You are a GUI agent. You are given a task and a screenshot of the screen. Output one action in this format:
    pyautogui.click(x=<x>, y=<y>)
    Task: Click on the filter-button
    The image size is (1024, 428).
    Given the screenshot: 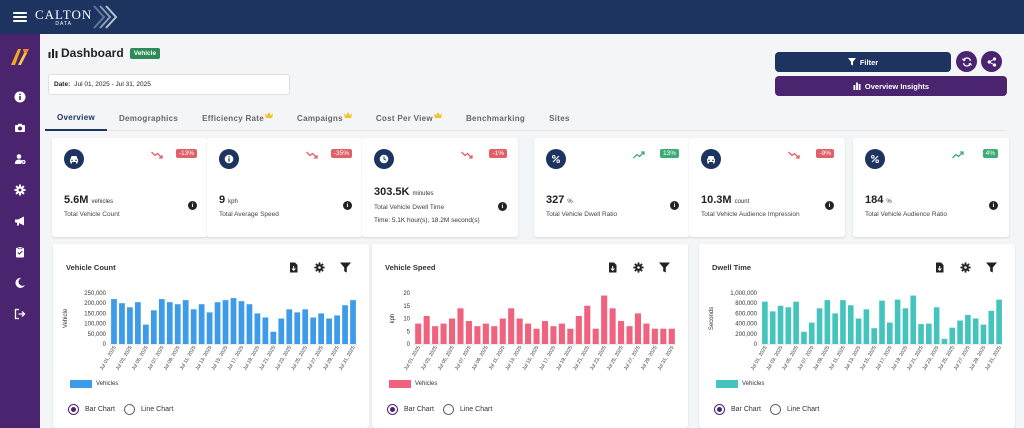 What is the action you would take?
    pyautogui.click(x=991, y=267)
    